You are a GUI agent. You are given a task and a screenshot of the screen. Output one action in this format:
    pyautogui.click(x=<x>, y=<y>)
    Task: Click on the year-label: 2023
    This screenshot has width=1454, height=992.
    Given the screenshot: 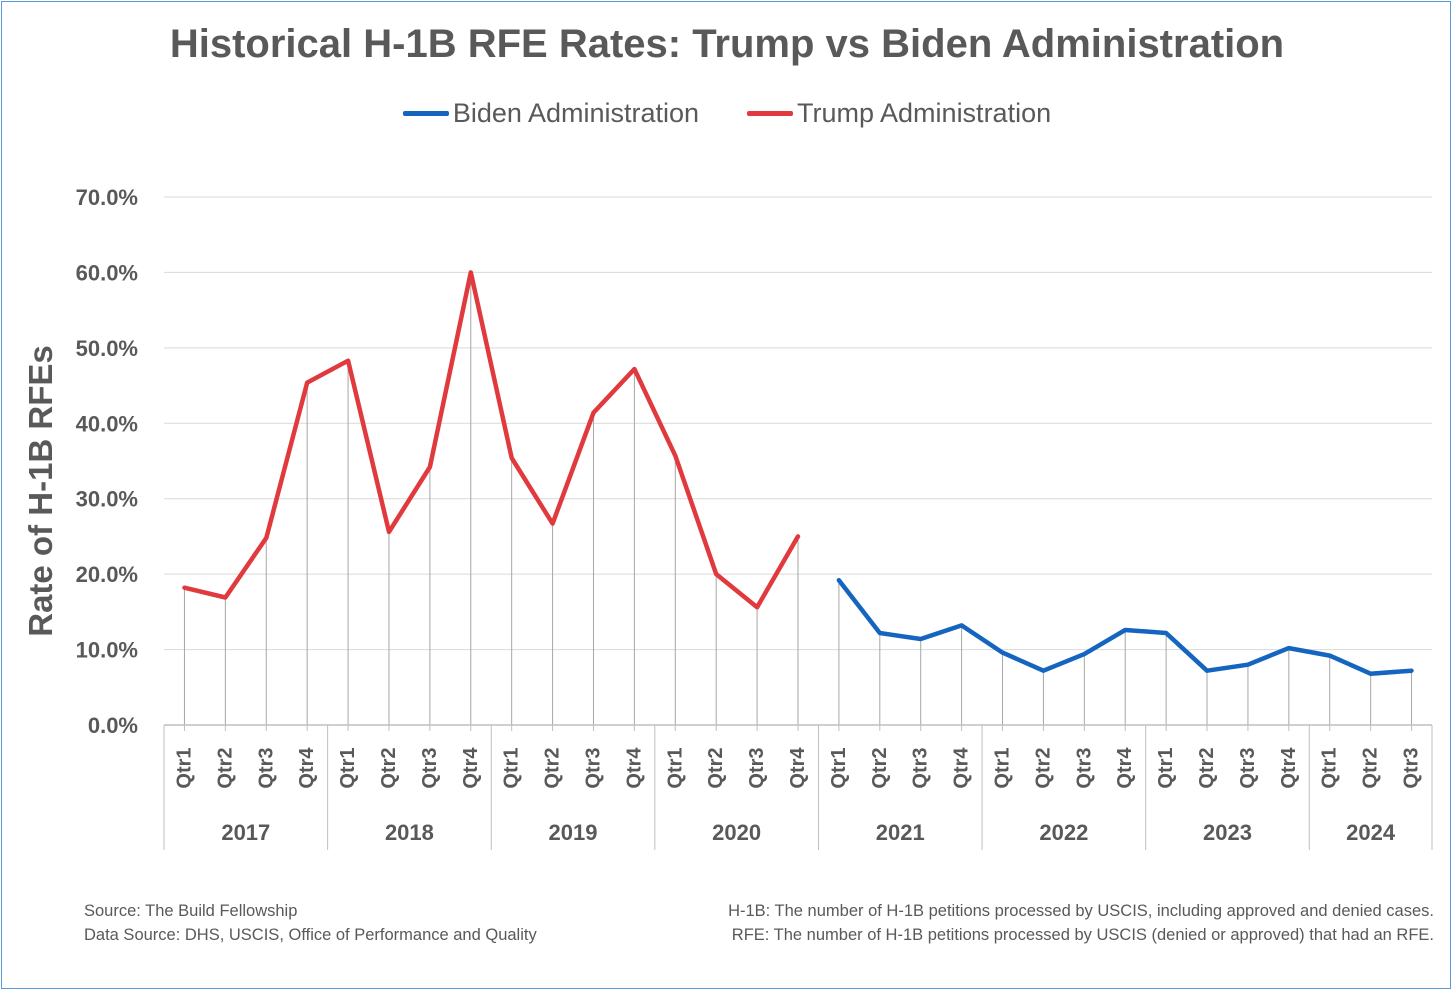 What is the action you would take?
    pyautogui.click(x=1227, y=832)
    